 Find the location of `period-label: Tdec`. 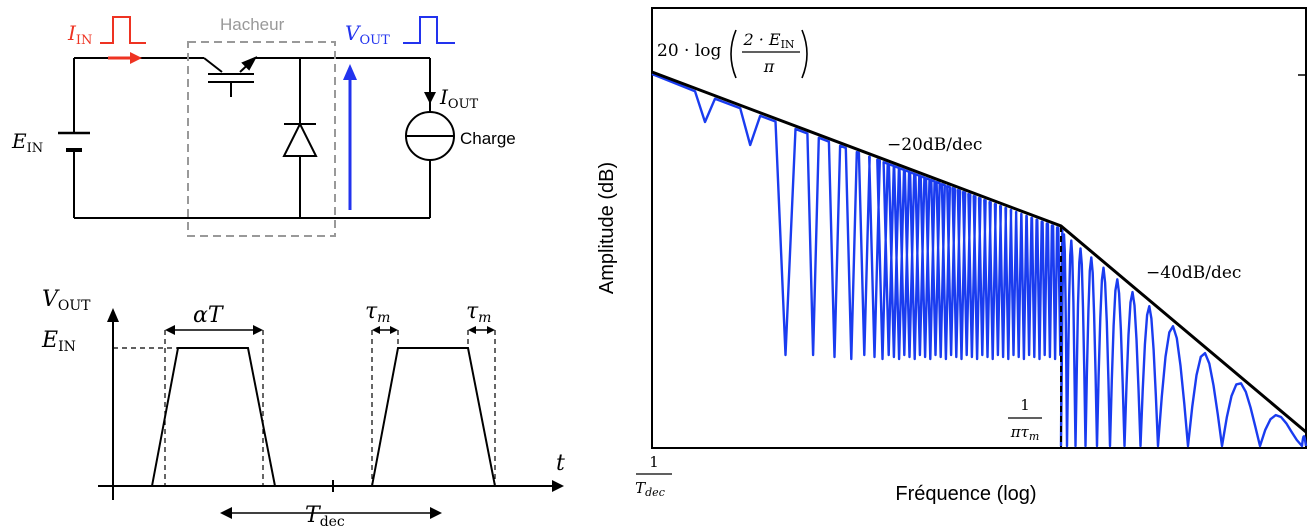

period-label: Tdec is located at coordinates (325, 516).